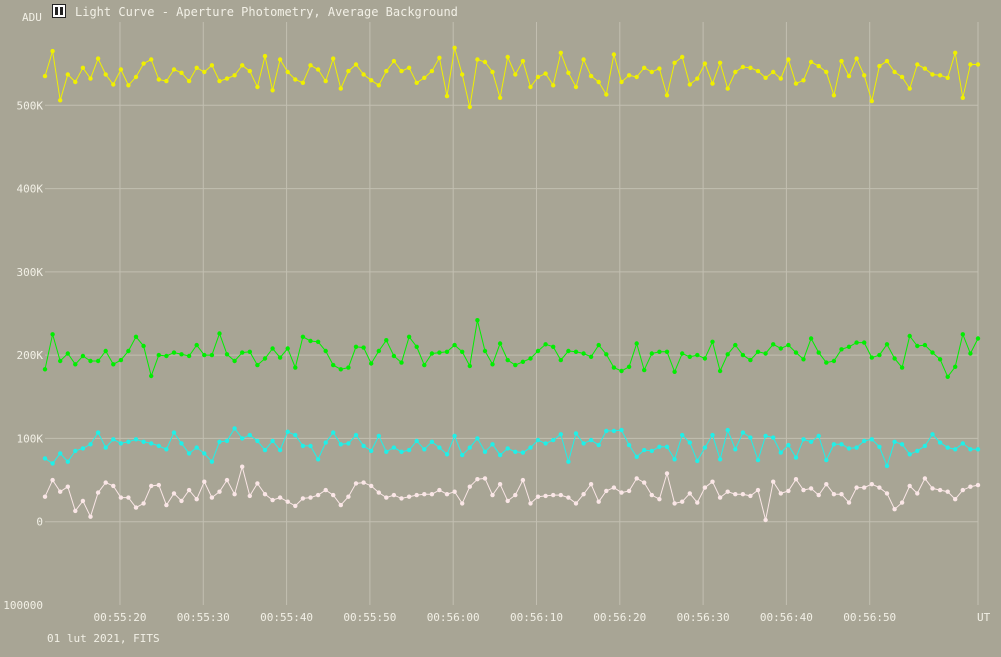 The height and width of the screenshot is (657, 1001). Describe the element at coordinates (869, 617) in the screenshot. I see `x-tick-label: 00:56:50` at that location.